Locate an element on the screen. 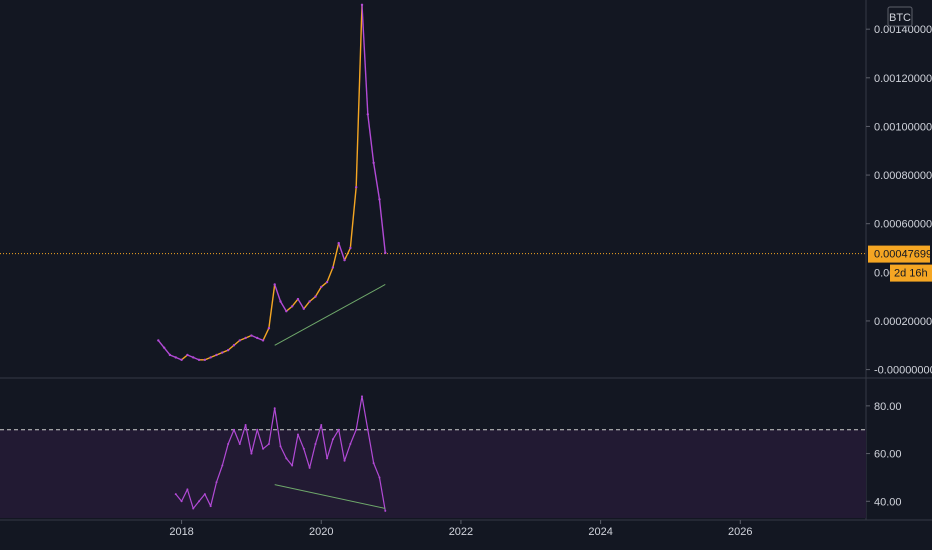 This screenshot has height=550, width=932. rsi-trendline is located at coordinates (330, 496).